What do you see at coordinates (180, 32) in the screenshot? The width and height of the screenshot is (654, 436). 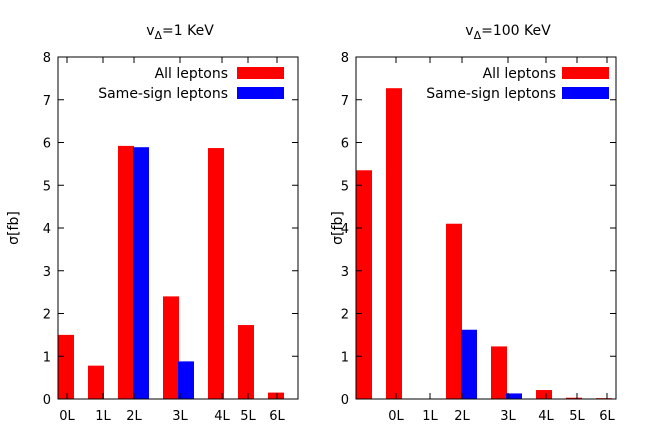 I see `chart-title: vΔ=1 KeV` at bounding box center [180, 32].